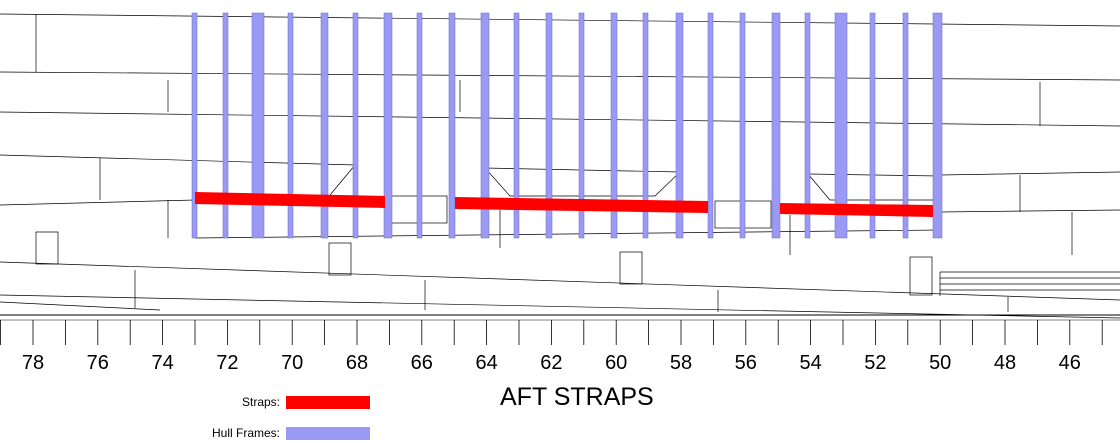 This screenshot has height=443, width=1120. Describe the element at coordinates (681, 363) in the screenshot. I see `frame-label: 58` at that location.